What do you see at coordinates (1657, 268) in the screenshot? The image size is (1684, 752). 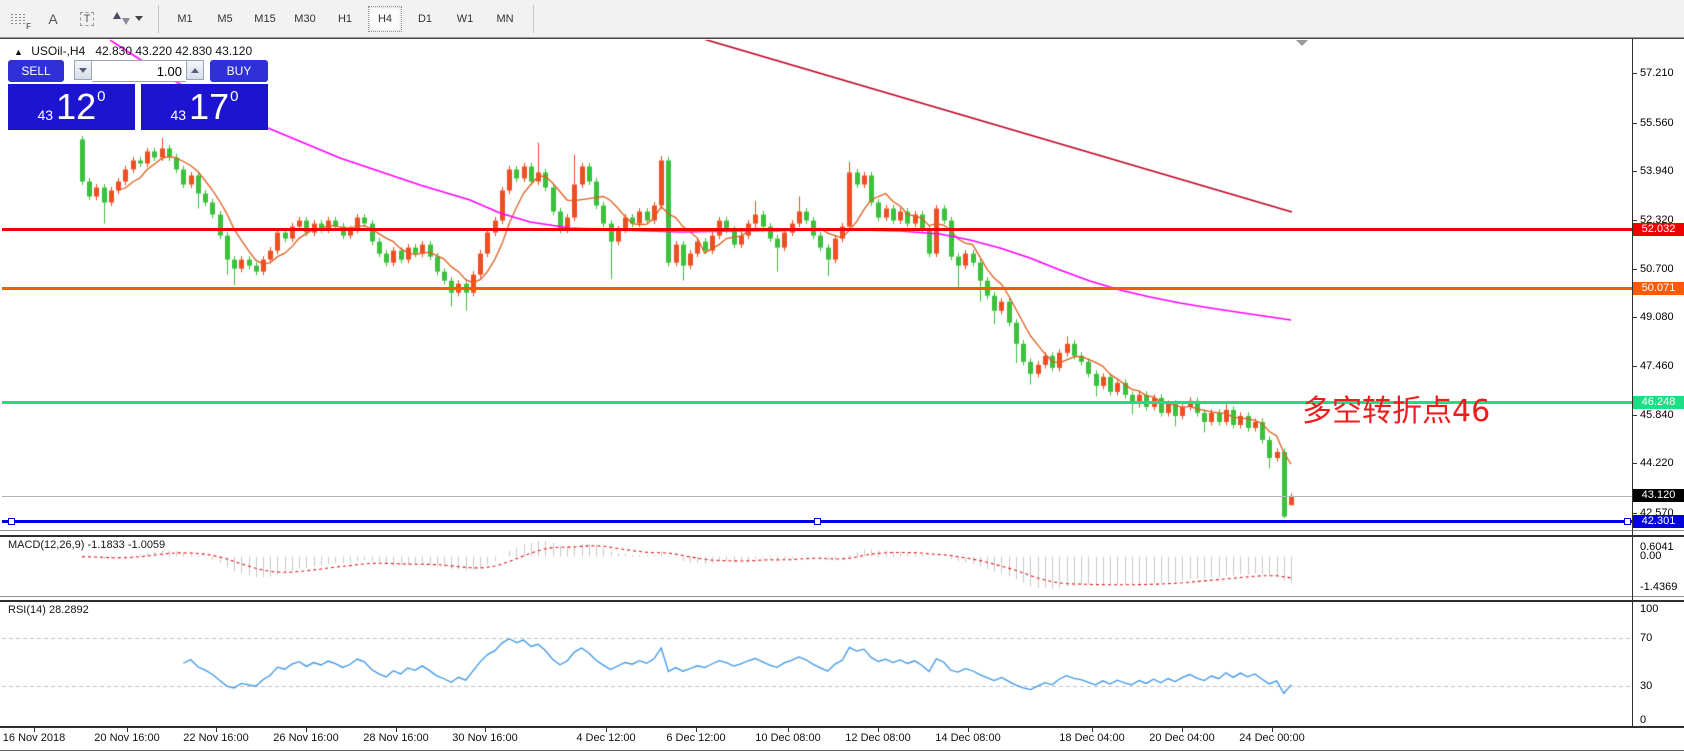 I see `price-tick-label: 50.700` at bounding box center [1657, 268].